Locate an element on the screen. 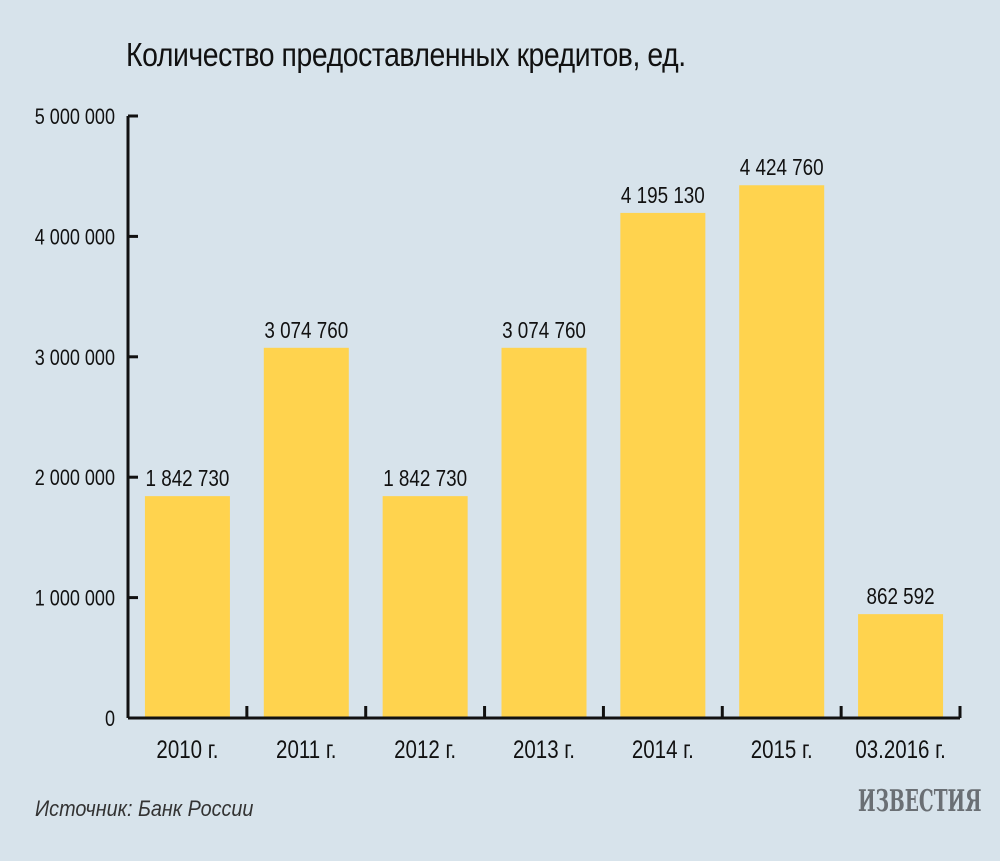 The height and width of the screenshot is (861, 1000). x-tick-label: 03.2016 г. is located at coordinates (900, 749).